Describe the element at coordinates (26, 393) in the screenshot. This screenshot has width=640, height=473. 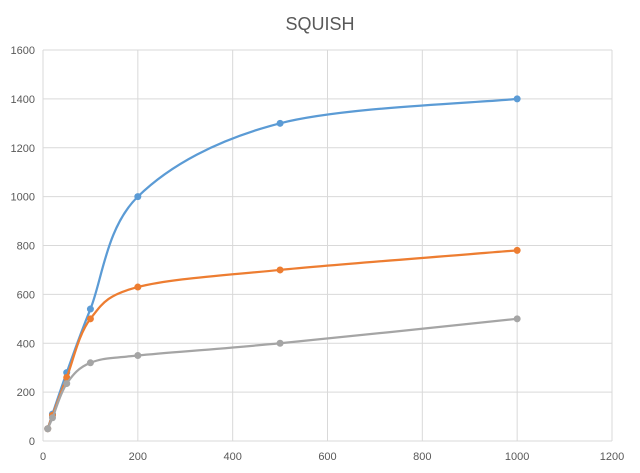
I see `y-tick-label: 200` at that location.